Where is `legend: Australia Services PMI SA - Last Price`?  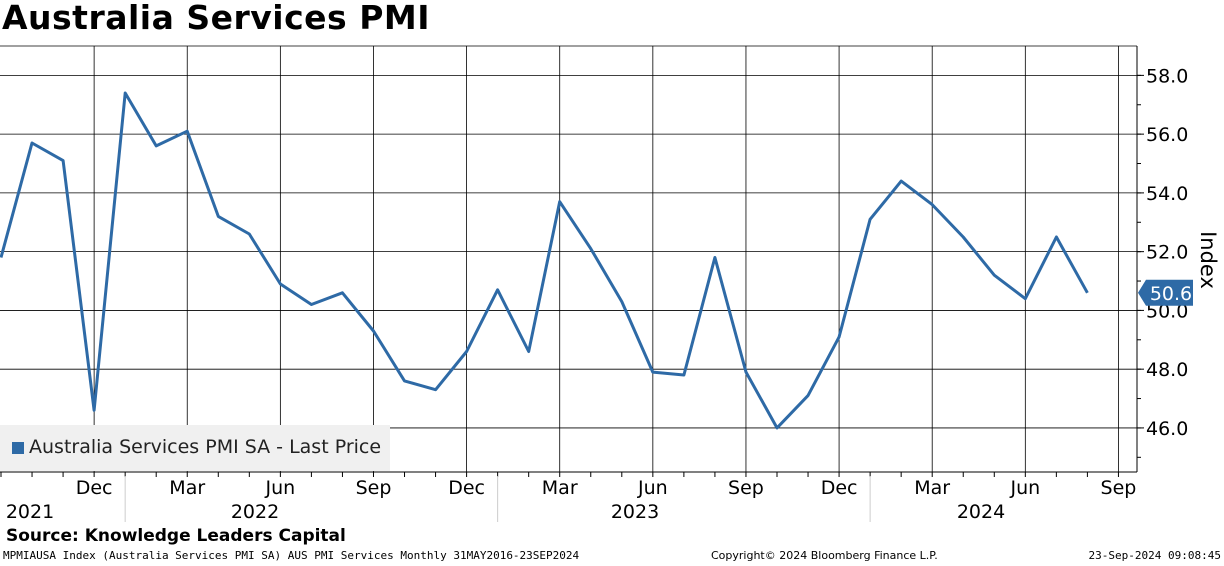
legend: Australia Services PMI SA - Last Price is located at coordinates (195, 448).